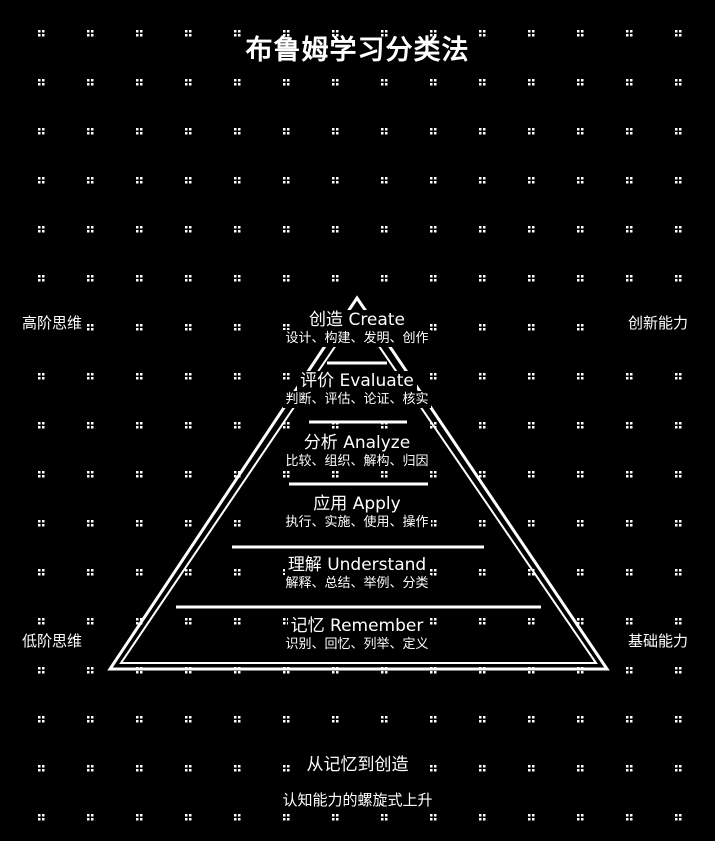 The image size is (715, 841). I want to click on level-analyze-verbs: 比较、组织、解构、归因, so click(357, 461).